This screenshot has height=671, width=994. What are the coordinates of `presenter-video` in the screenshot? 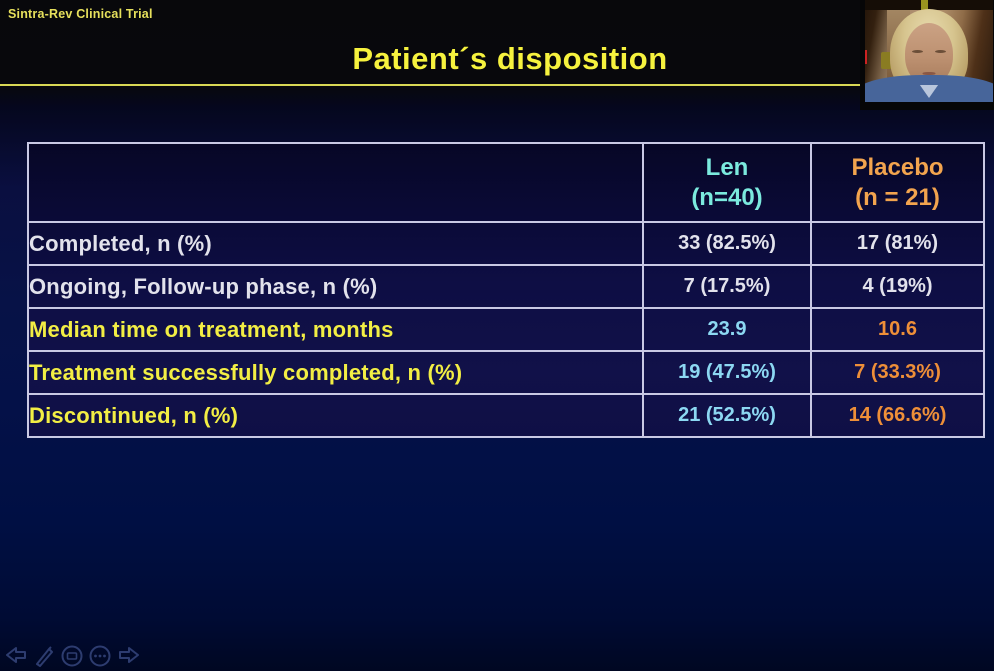 It's located at (929, 51).